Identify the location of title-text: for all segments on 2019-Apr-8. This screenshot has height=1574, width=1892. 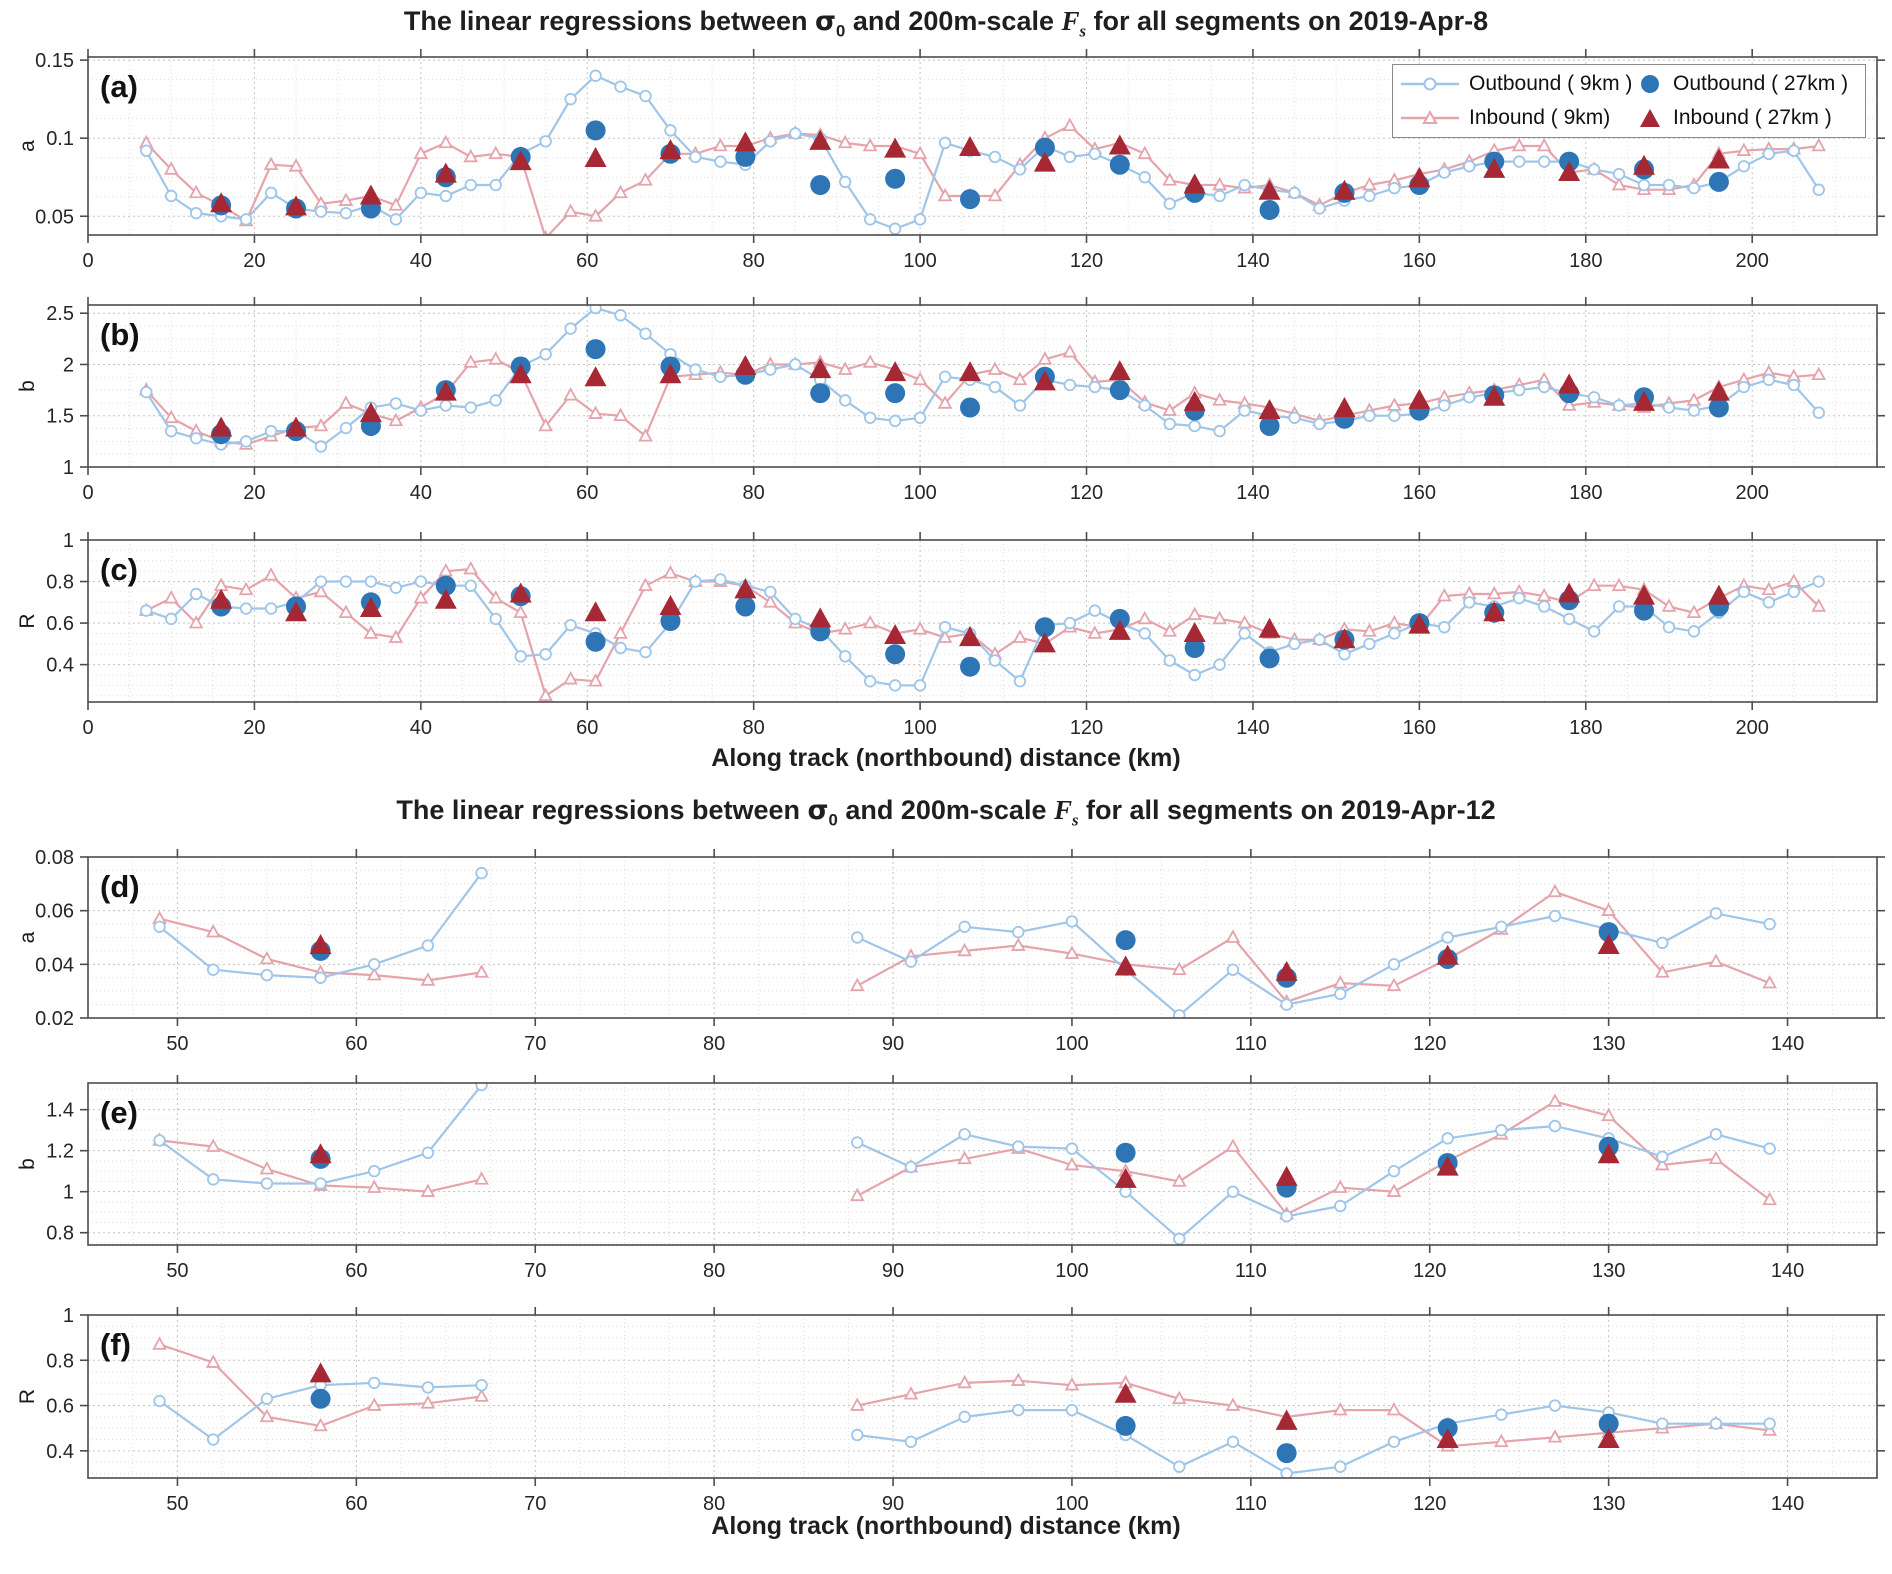
(1287, 21).